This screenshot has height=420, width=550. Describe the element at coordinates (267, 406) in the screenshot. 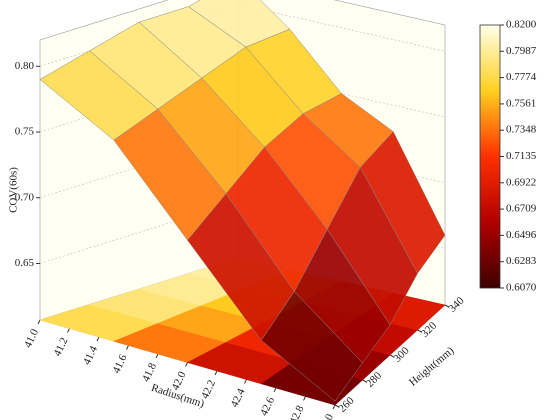

I see `x-tick-label: 42.6` at that location.